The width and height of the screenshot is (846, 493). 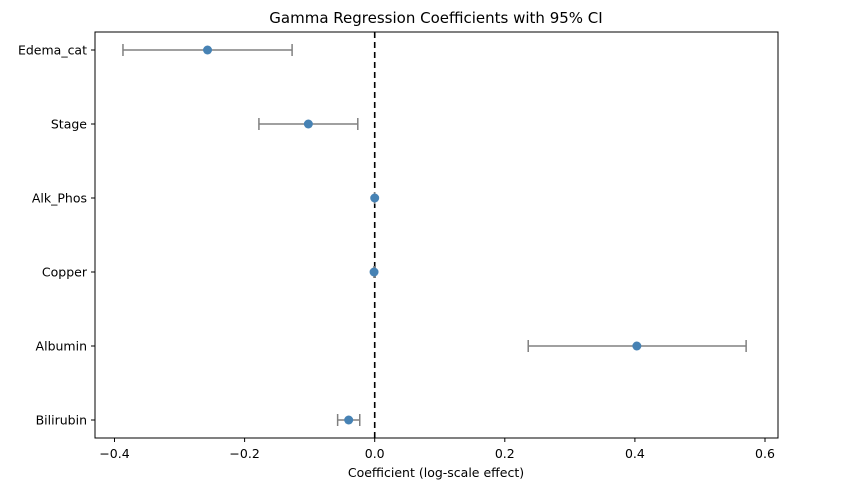 What do you see at coordinates (375, 453) in the screenshot?
I see `x-tick-label: 0.0` at bounding box center [375, 453].